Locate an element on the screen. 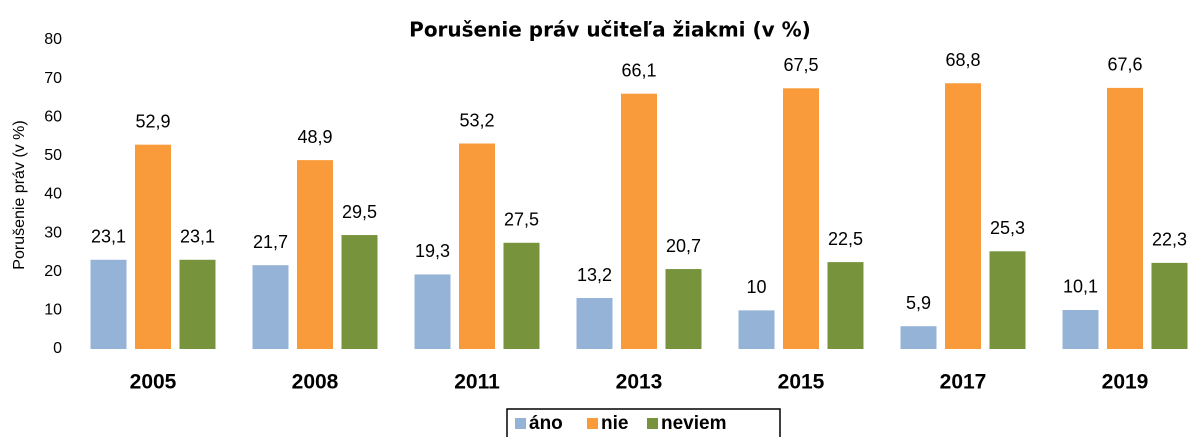  x-tick-label: 2008 is located at coordinates (315, 382).